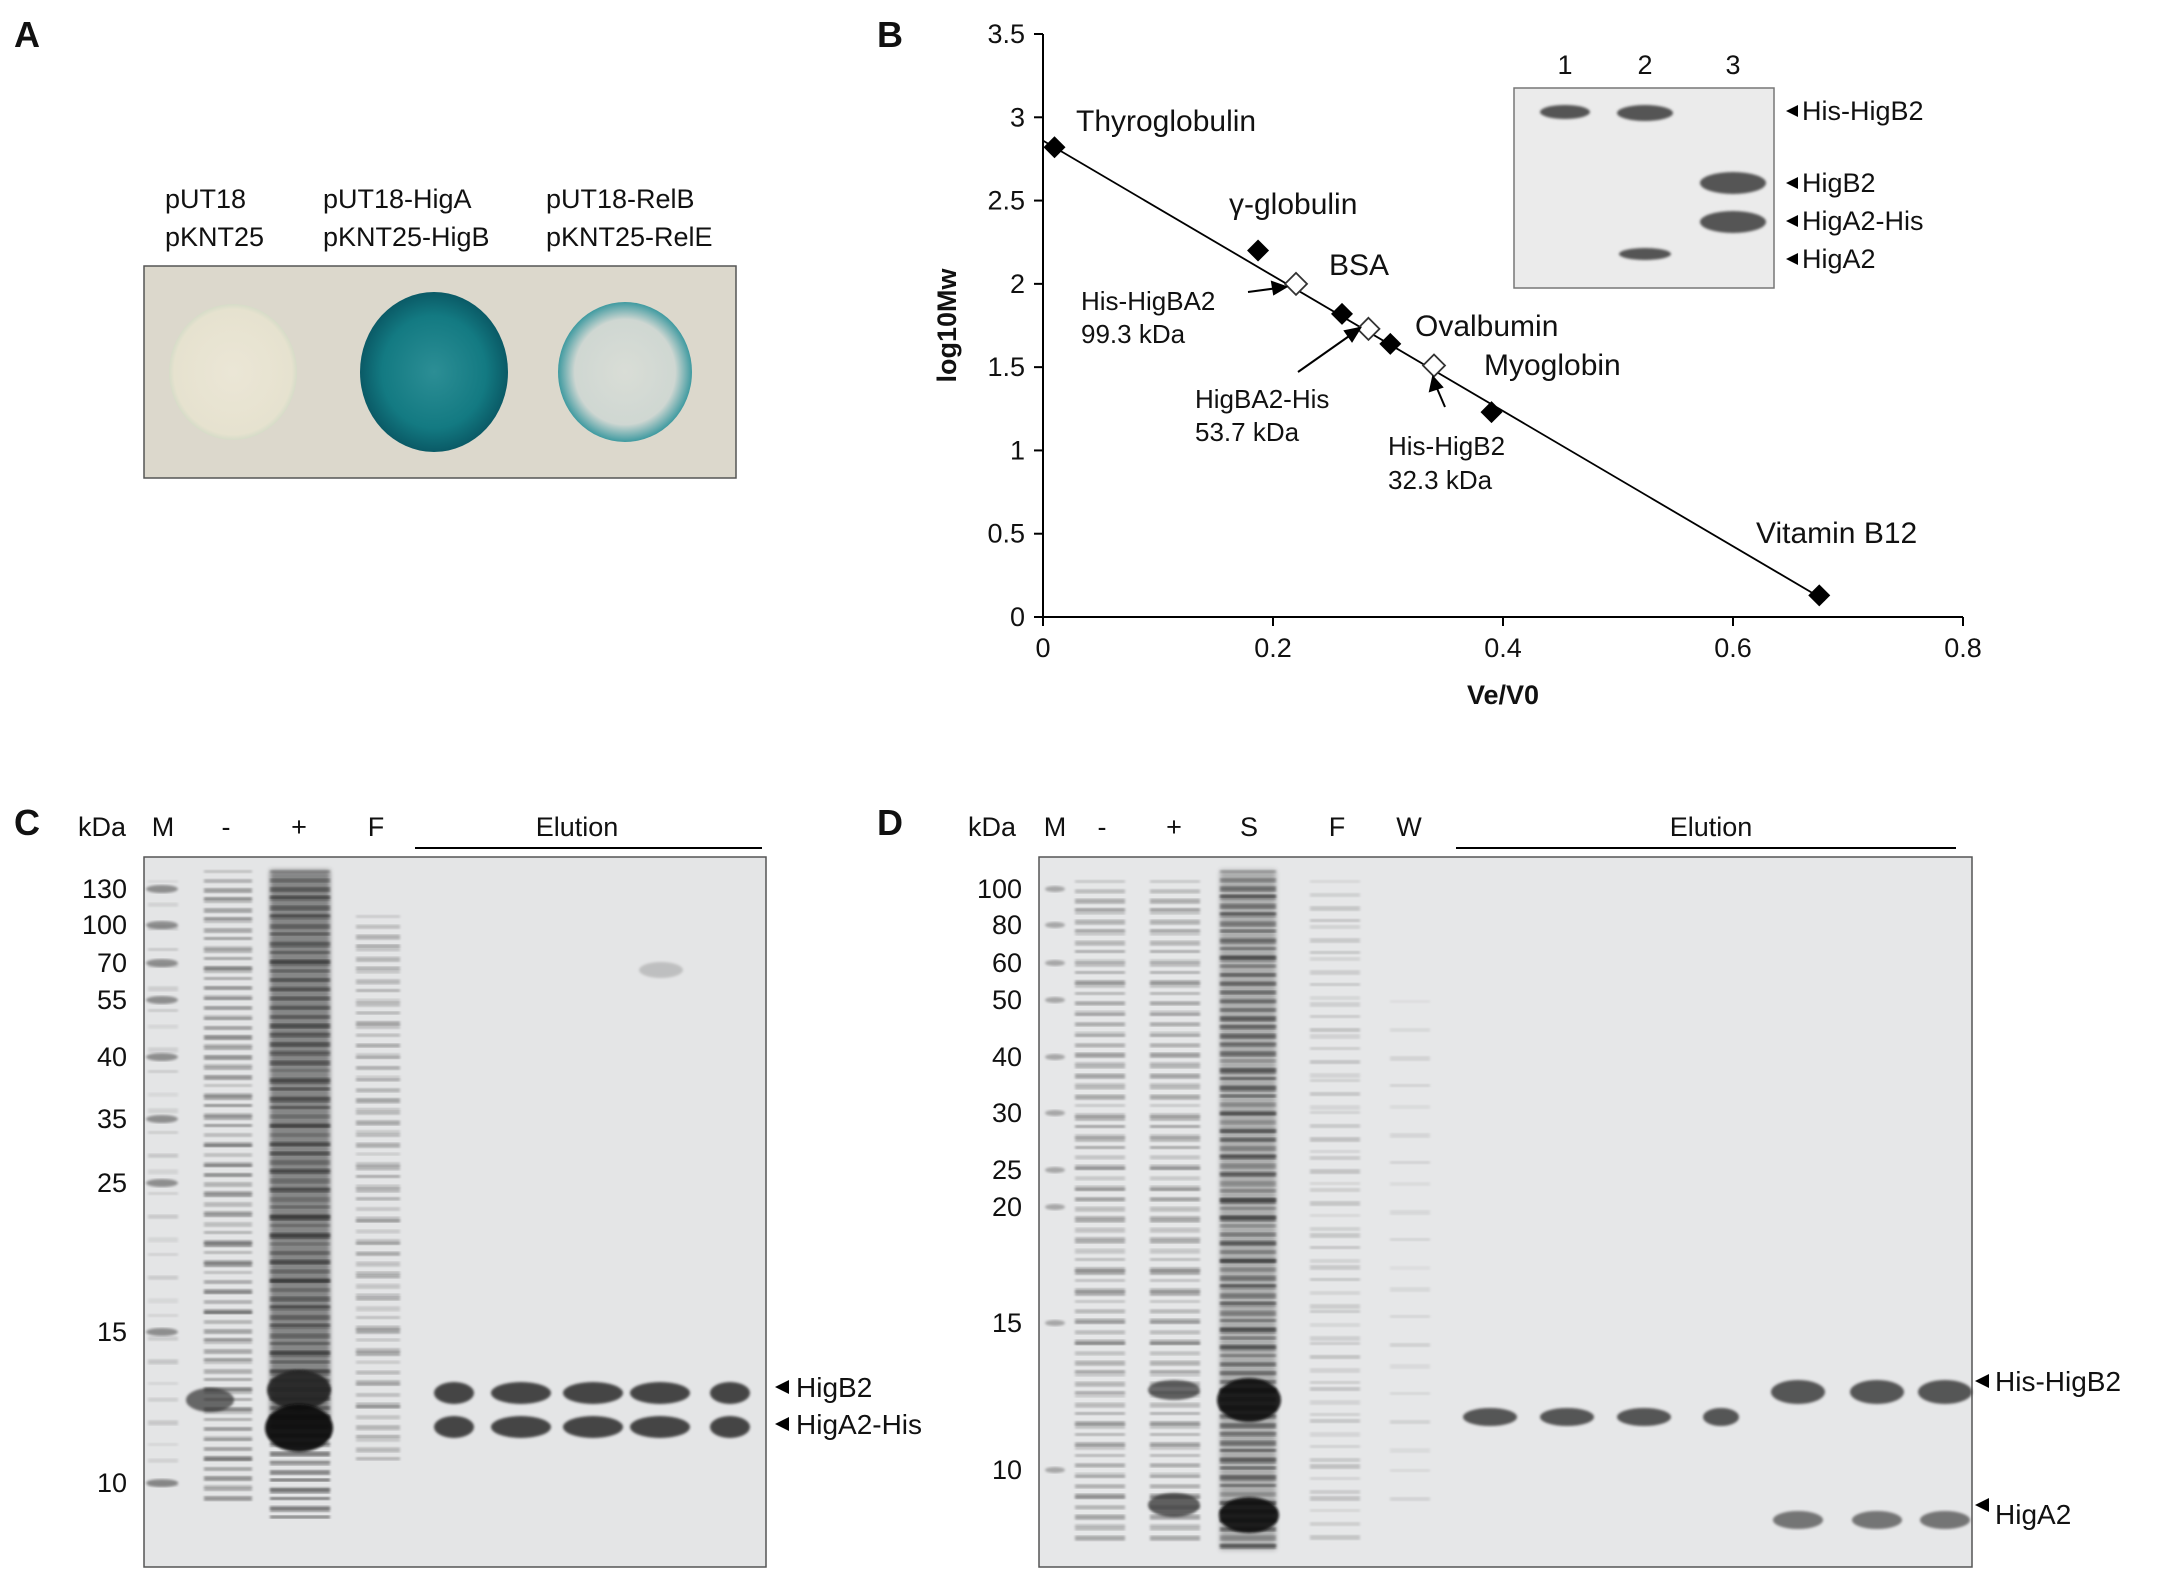  I want to click on label-his-higb2: His-HigB2, so click(1446, 446).